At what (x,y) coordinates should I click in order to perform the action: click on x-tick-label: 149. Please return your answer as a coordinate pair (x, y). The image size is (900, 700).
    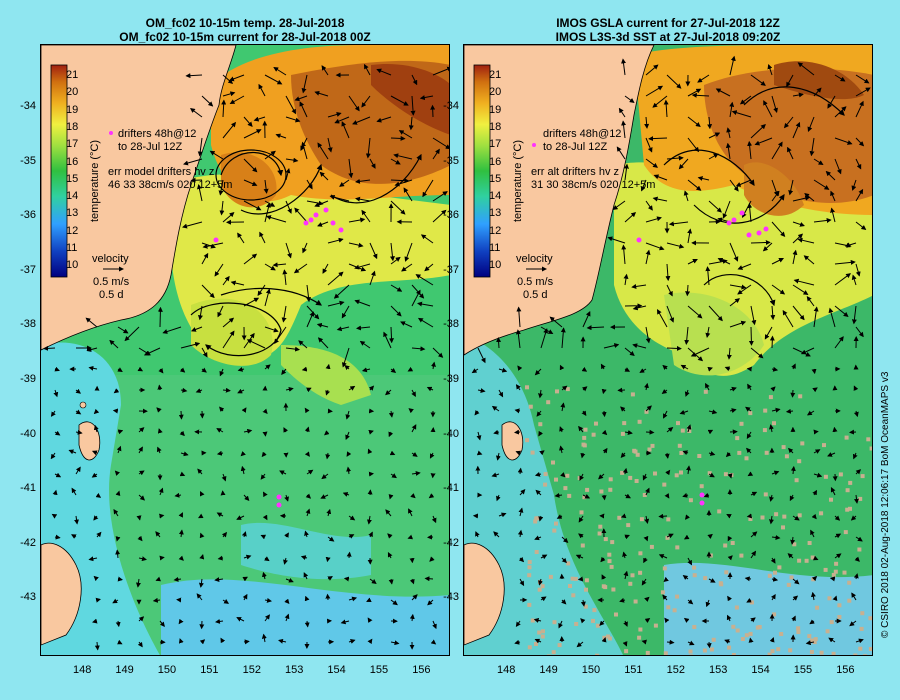
    Looking at the image, I should click on (548, 670).